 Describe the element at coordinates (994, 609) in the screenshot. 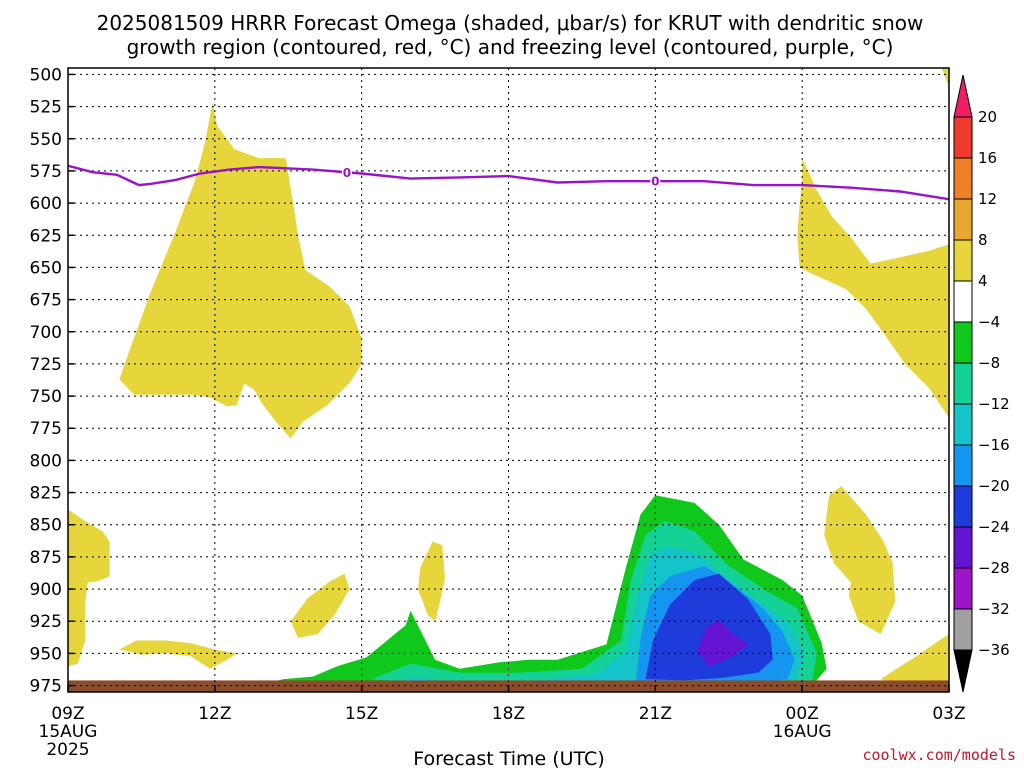

I see `colorbar-label-12: −32` at that location.